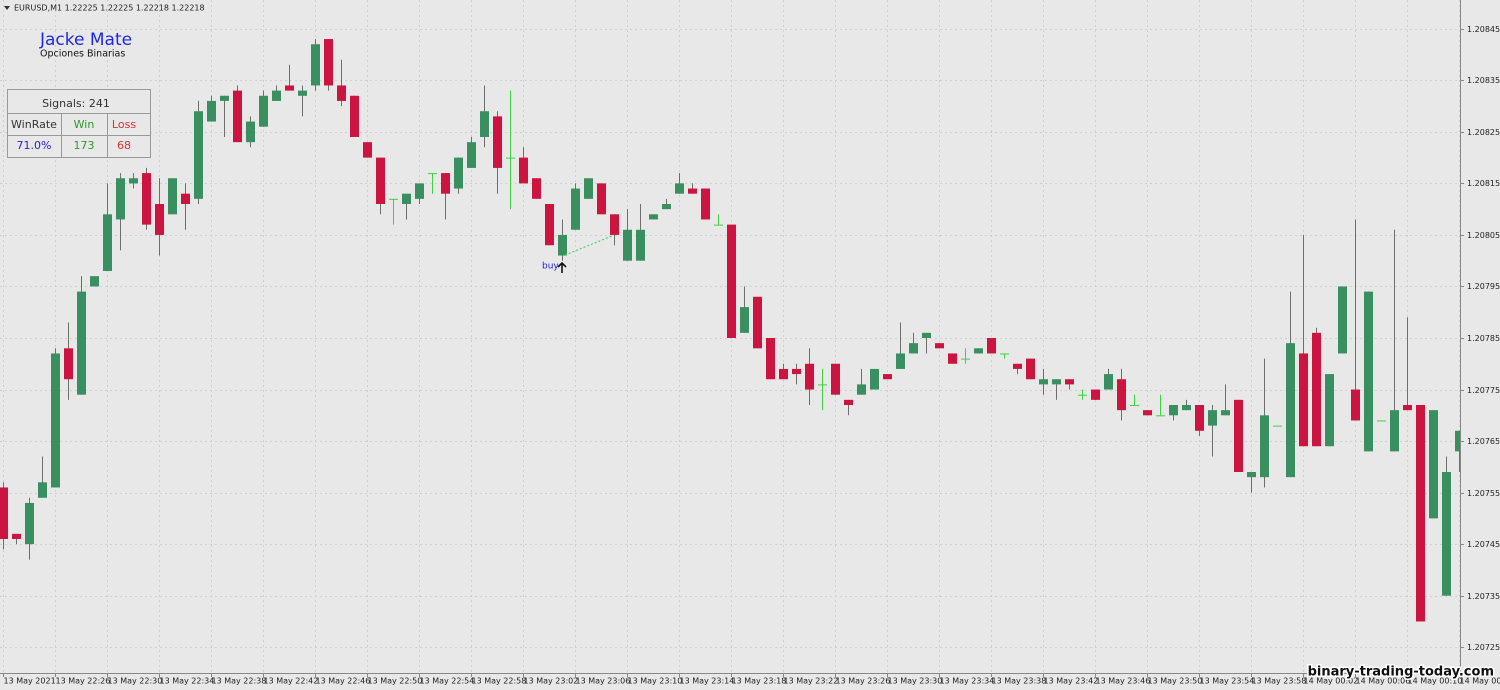 Image resolution: width=1500 pixels, height=690 pixels. What do you see at coordinates (1123, 681) in the screenshot?
I see `x-tick-label: 13 May 23:46` at bounding box center [1123, 681].